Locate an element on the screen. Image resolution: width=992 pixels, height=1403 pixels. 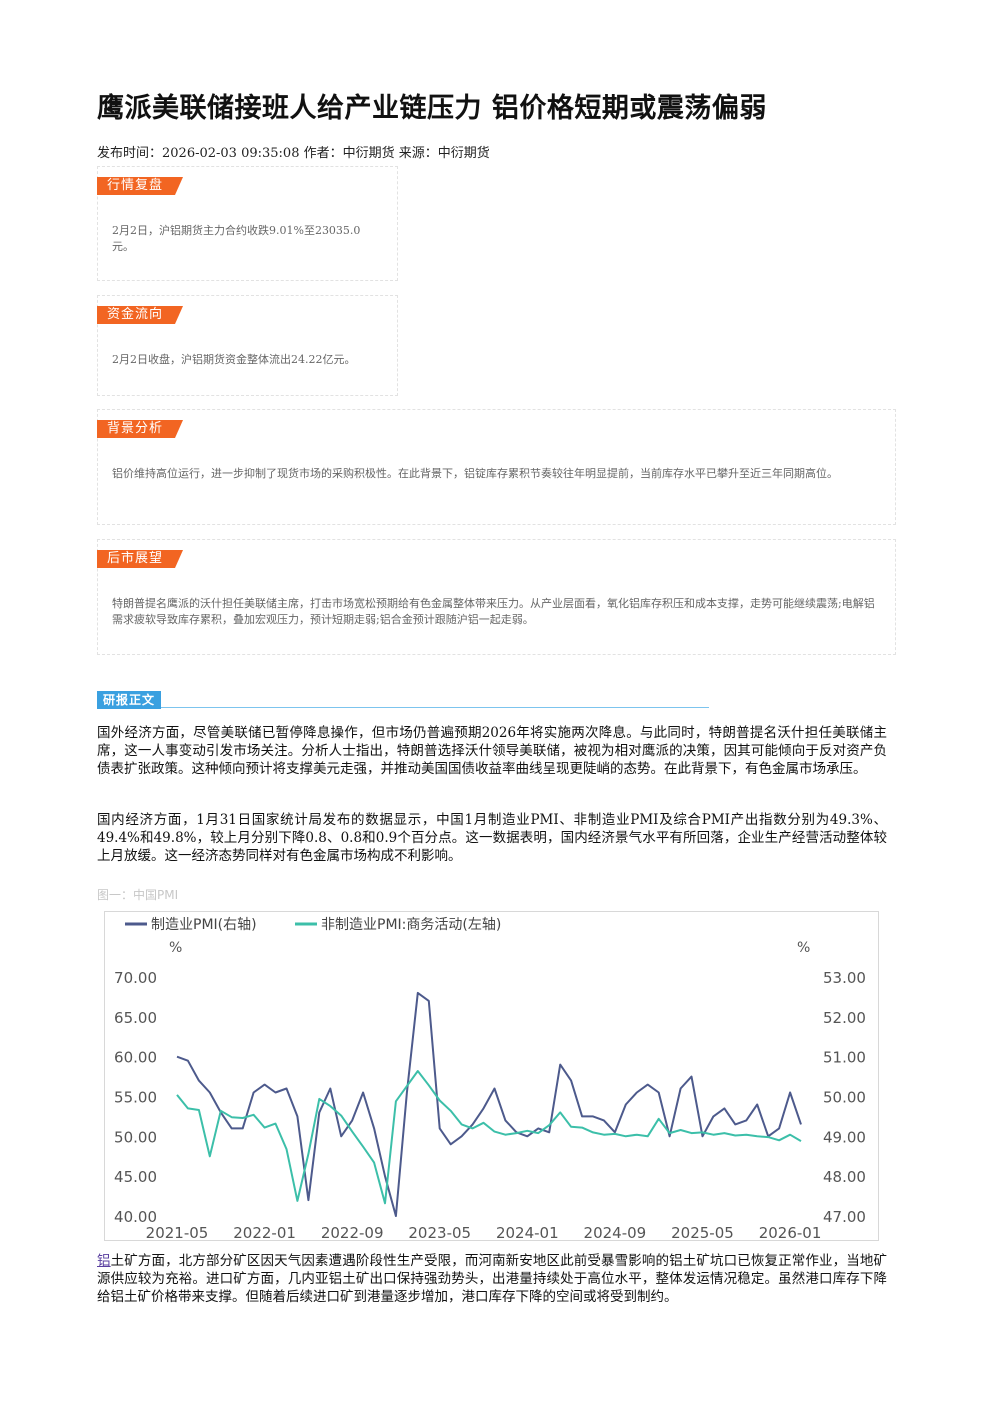
x-tick-label: 2025-05 is located at coordinates (702, 1232).